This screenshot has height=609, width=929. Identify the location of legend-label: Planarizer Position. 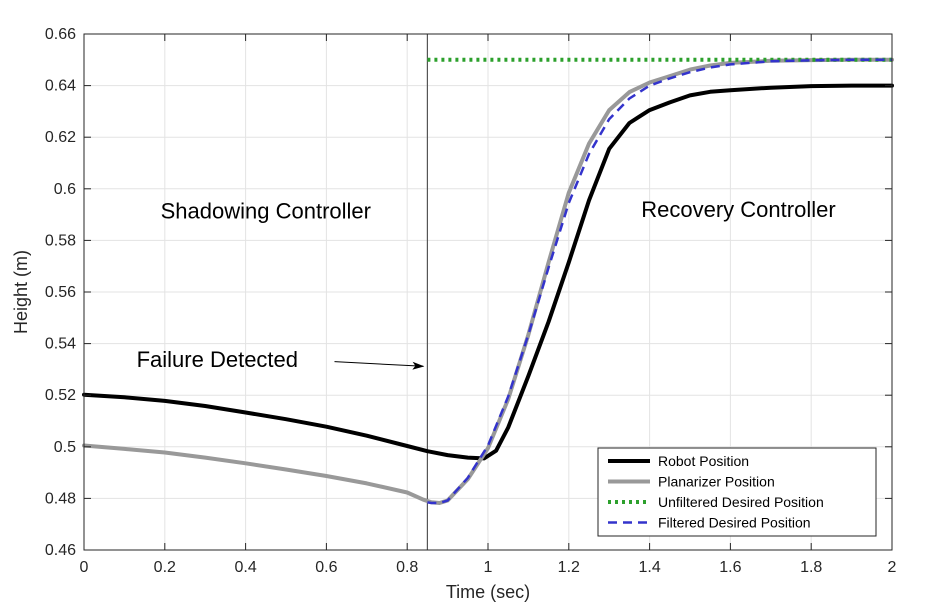
(716, 482).